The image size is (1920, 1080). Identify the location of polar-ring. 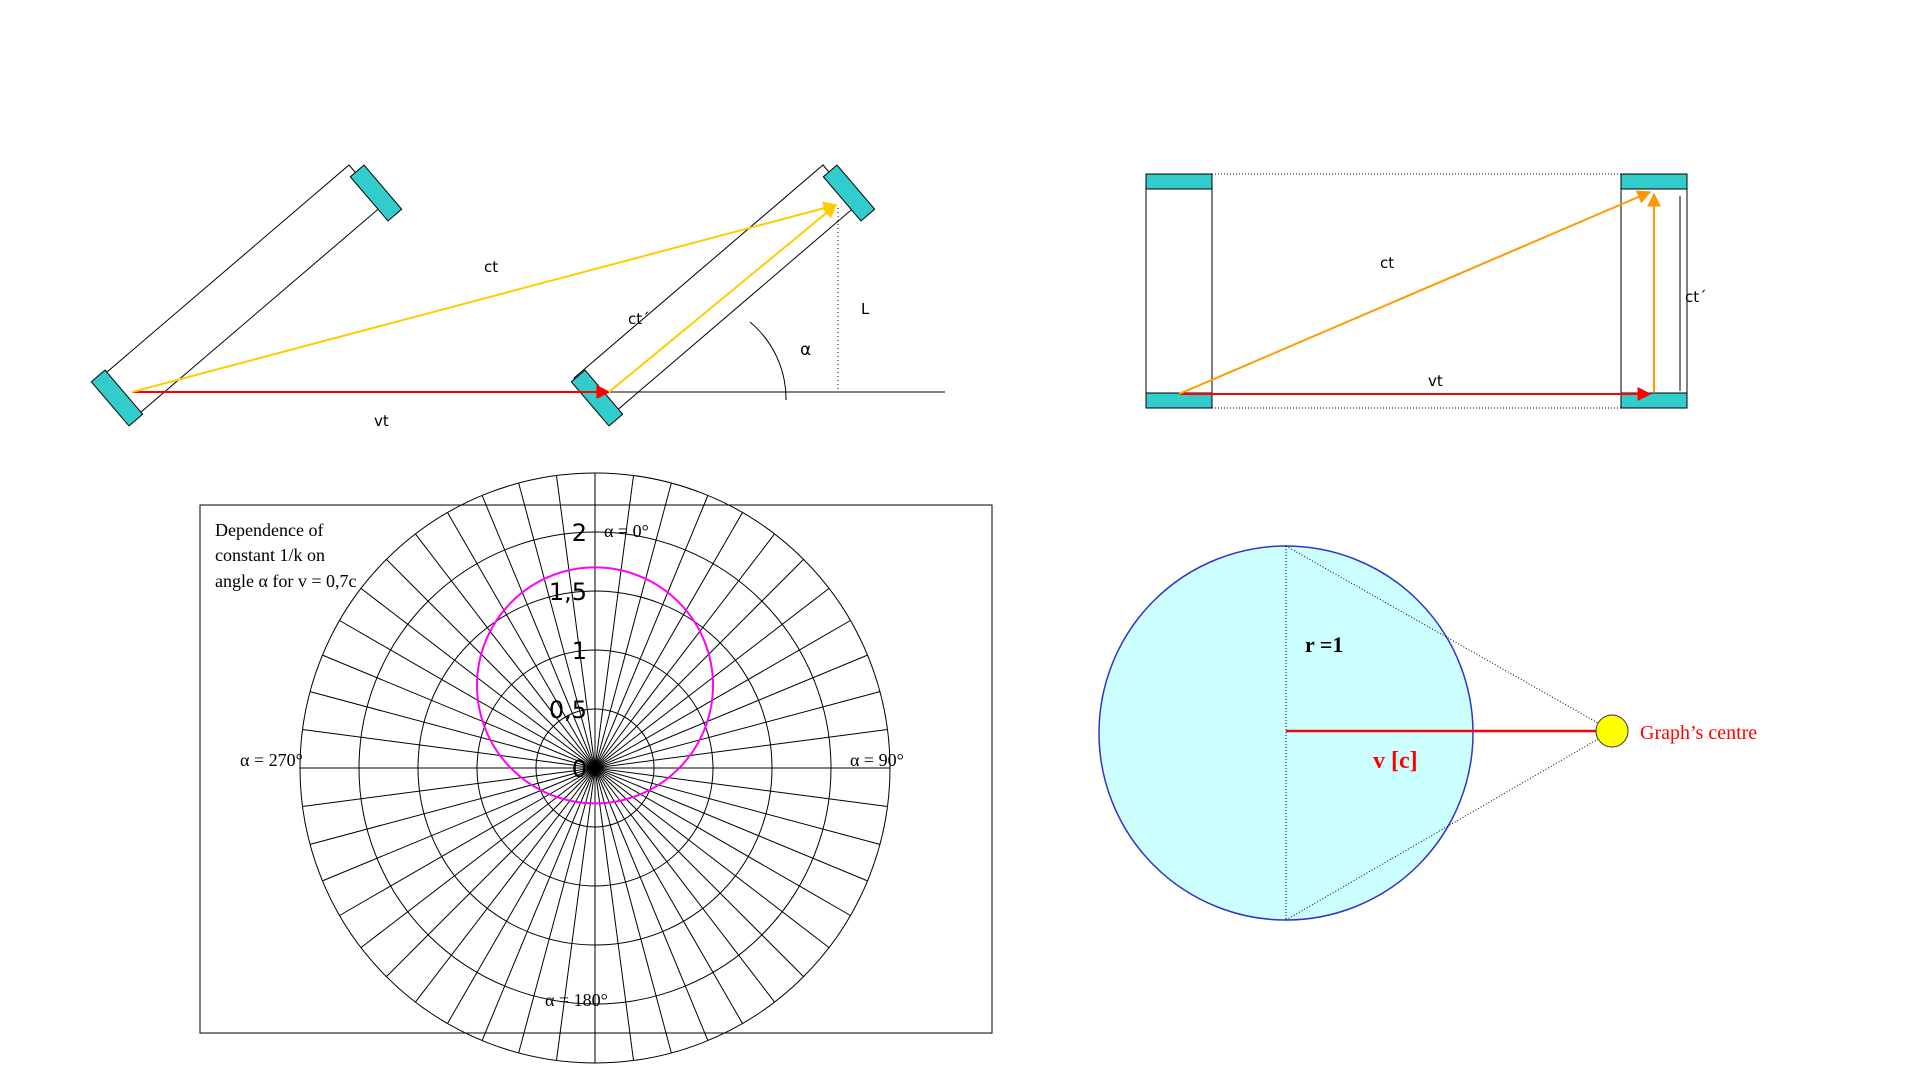
(595, 768).